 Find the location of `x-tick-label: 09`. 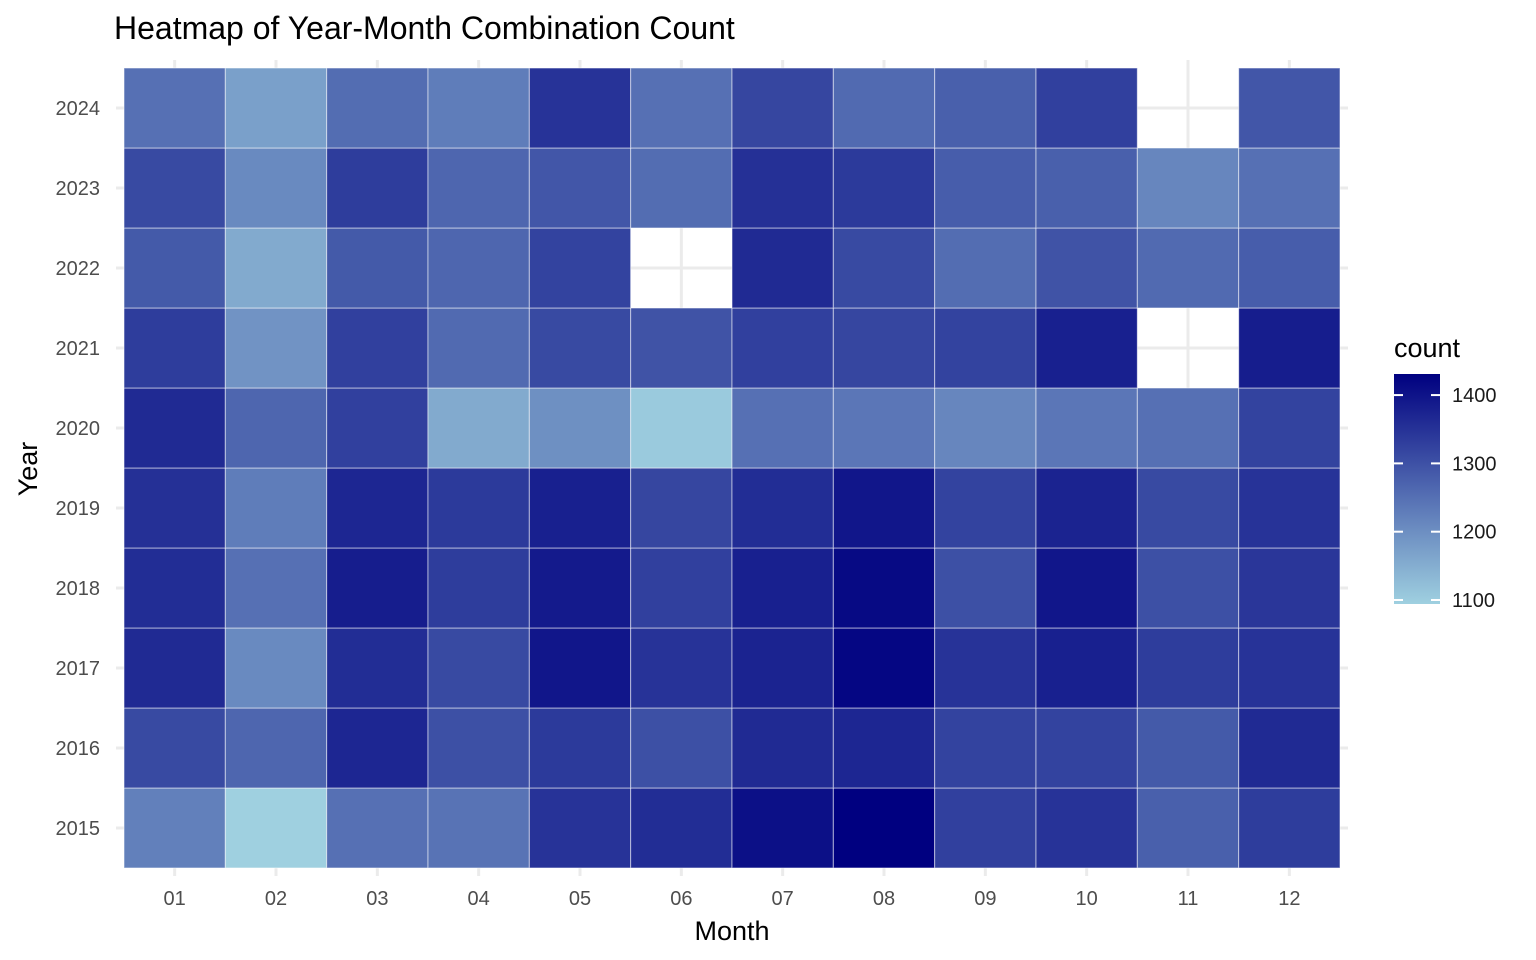

x-tick-label: 09 is located at coordinates (985, 899).